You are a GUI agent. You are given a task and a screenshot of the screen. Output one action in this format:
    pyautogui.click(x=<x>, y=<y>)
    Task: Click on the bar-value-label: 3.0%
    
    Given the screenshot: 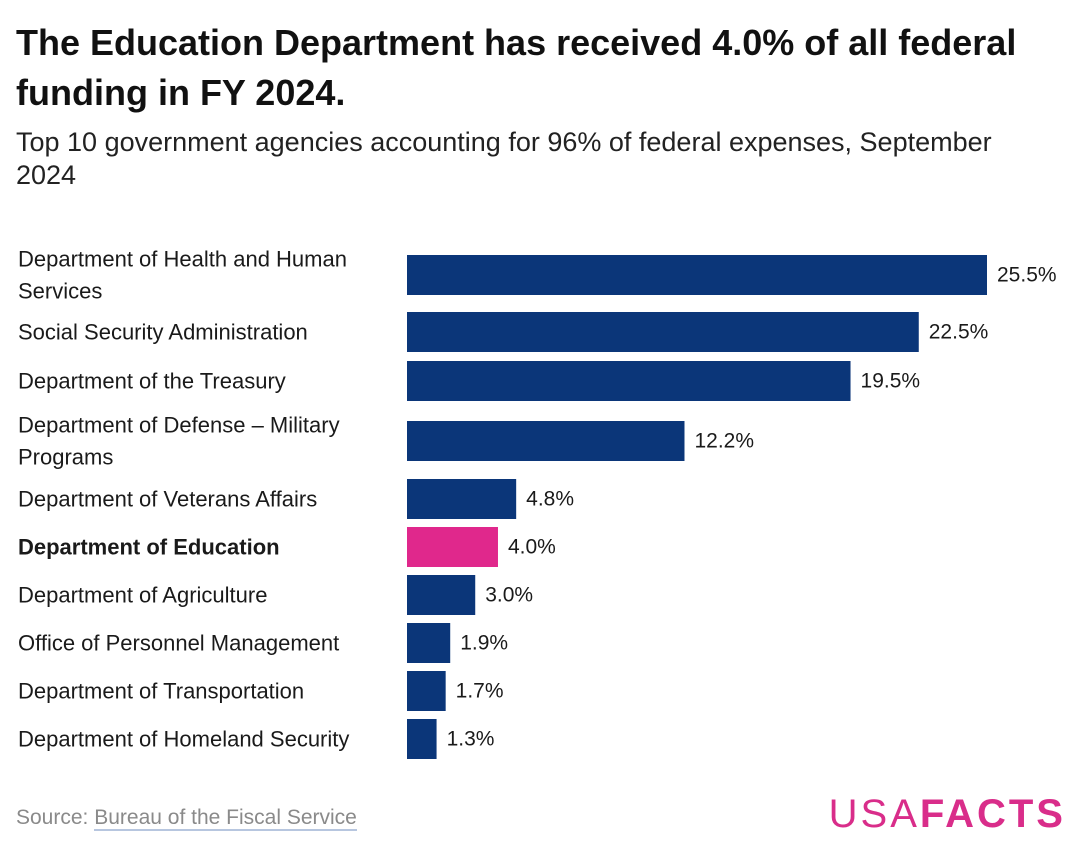 What is the action you would take?
    pyautogui.click(x=509, y=595)
    